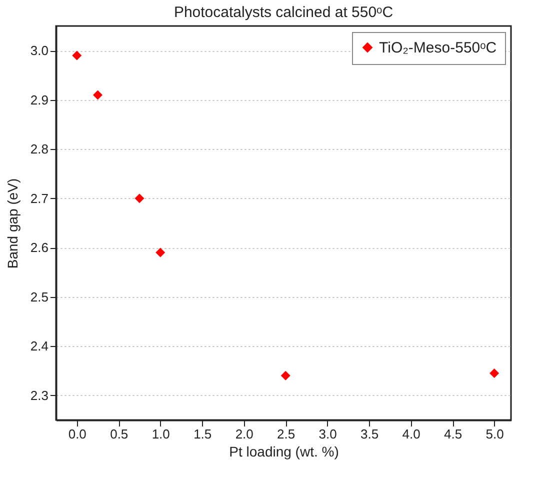 This screenshot has height=489, width=546. I want to click on x-tick-label: 3.5, so click(369, 434).